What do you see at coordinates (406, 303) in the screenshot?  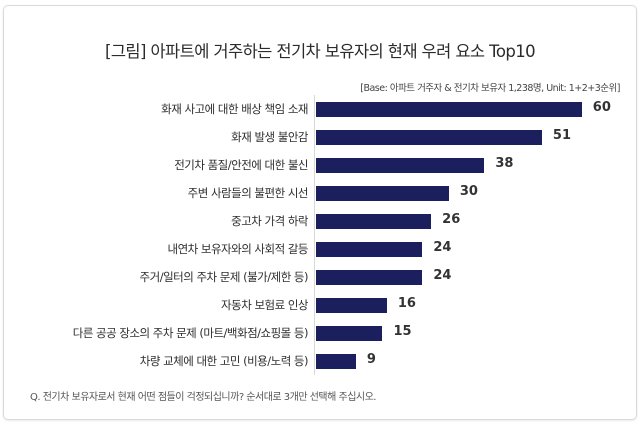 I see `value-label: 16` at bounding box center [406, 303].